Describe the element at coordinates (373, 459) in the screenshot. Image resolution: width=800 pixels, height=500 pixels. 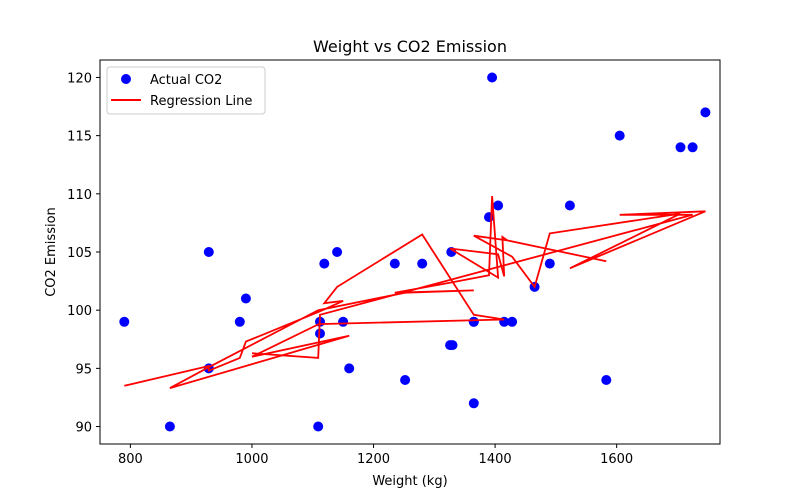
I see `x-tick-label: 1200` at that location.